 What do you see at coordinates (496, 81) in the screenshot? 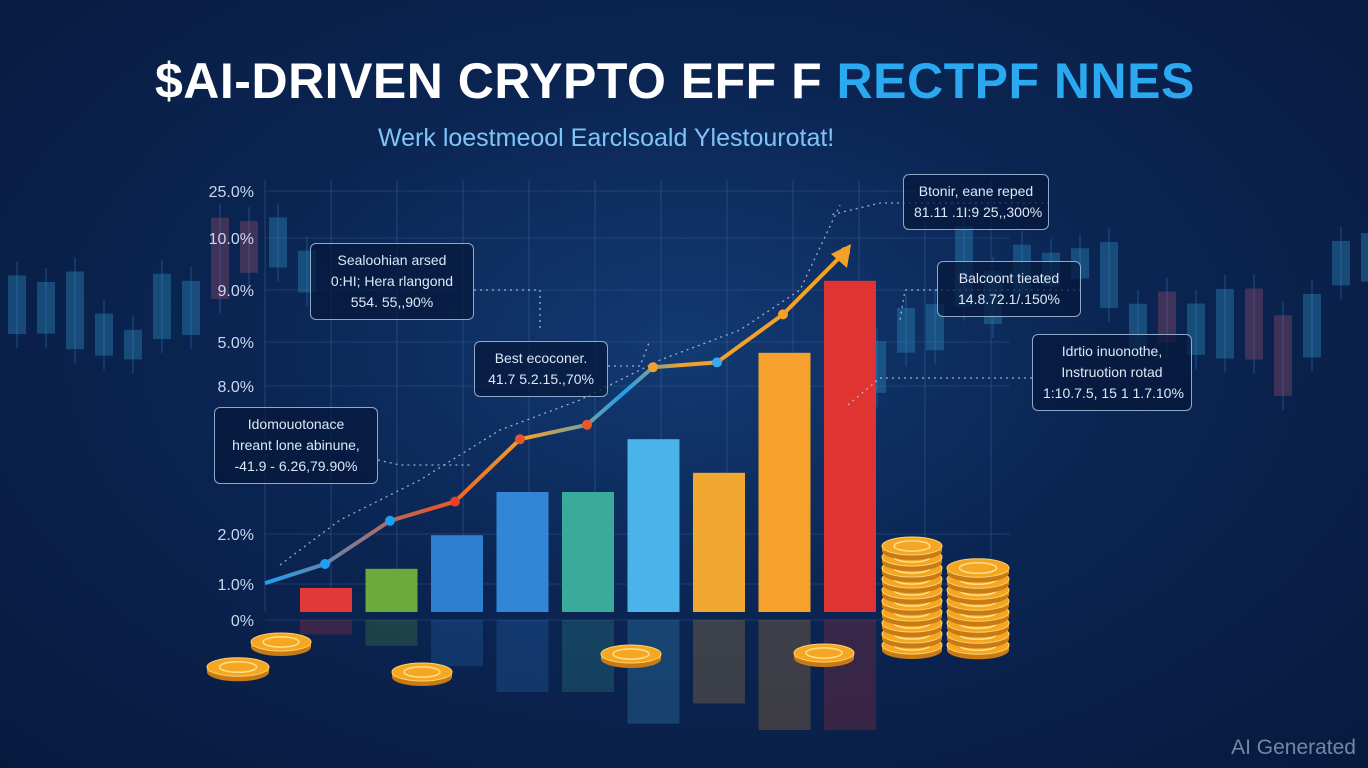
I see `title-part-white: $AI-DRIVEN CRYPTO EFF F` at bounding box center [496, 81].